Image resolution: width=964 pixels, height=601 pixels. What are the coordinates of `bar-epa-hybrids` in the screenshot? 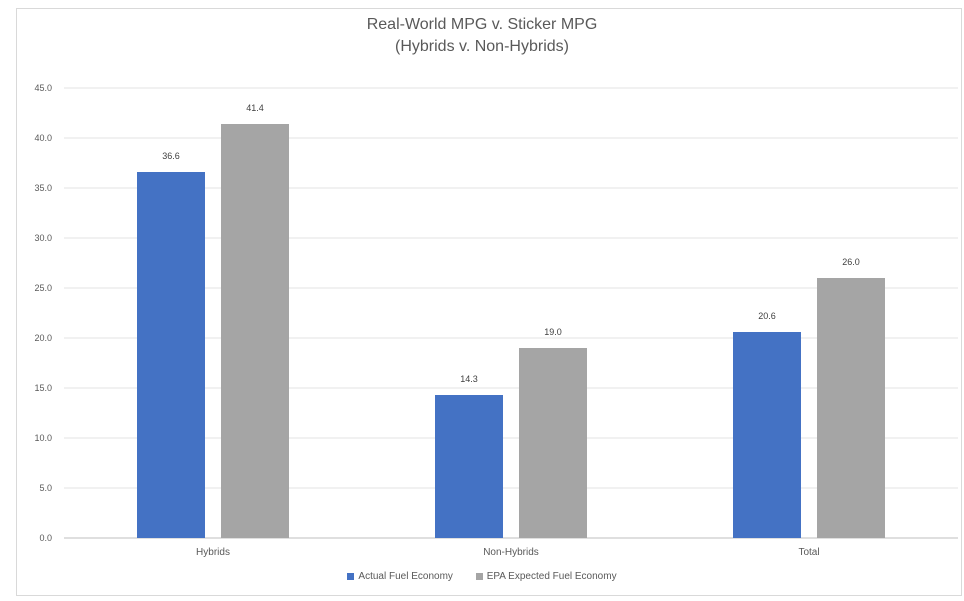 It's located at (255, 331).